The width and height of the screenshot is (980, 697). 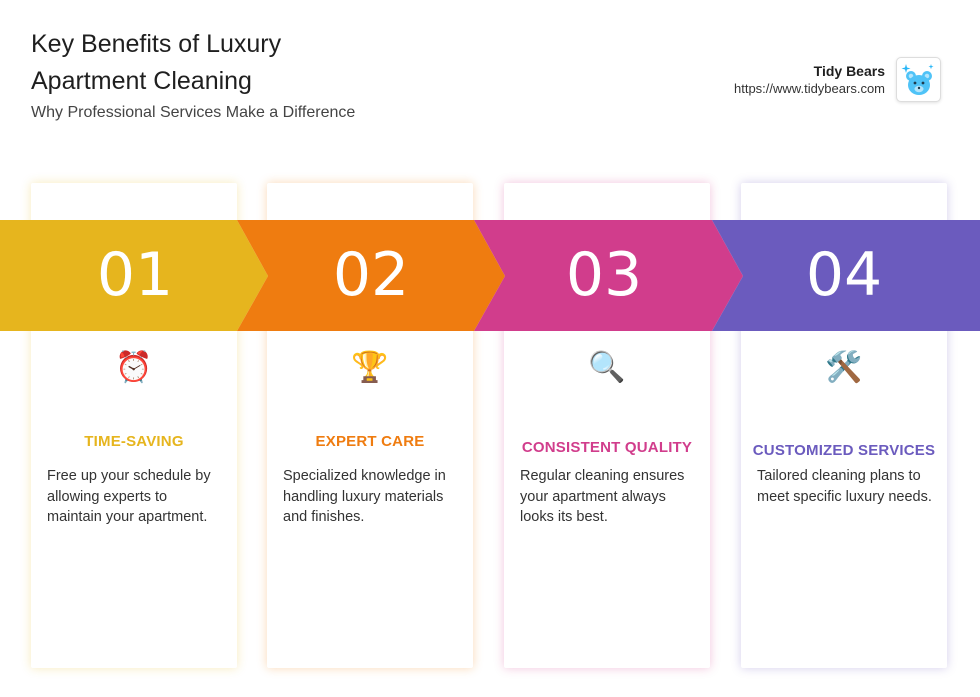 What do you see at coordinates (844, 450) in the screenshot?
I see `benefit-title: CUSTOMIZED SERVICES` at bounding box center [844, 450].